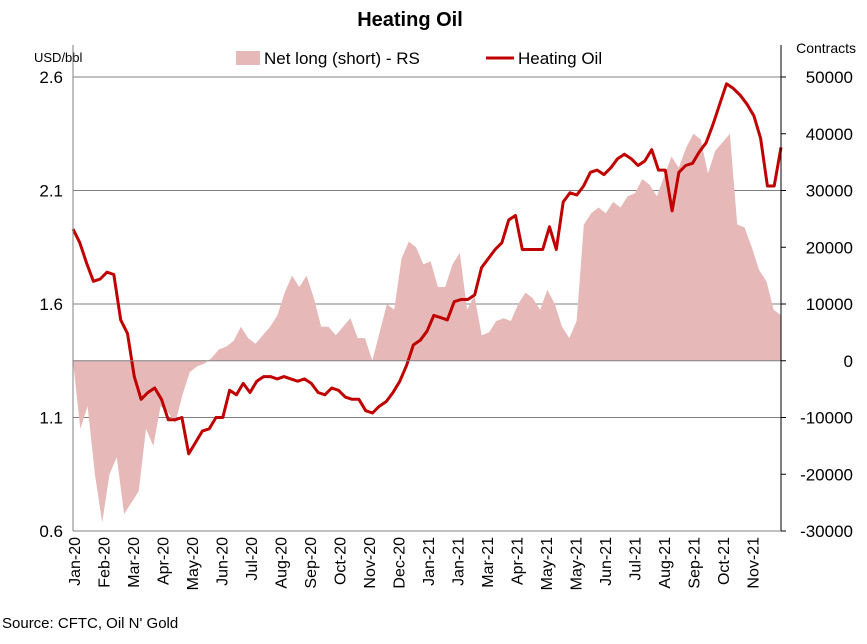  What do you see at coordinates (829, 134) in the screenshot?
I see `right-tick-label: 40000` at bounding box center [829, 134].